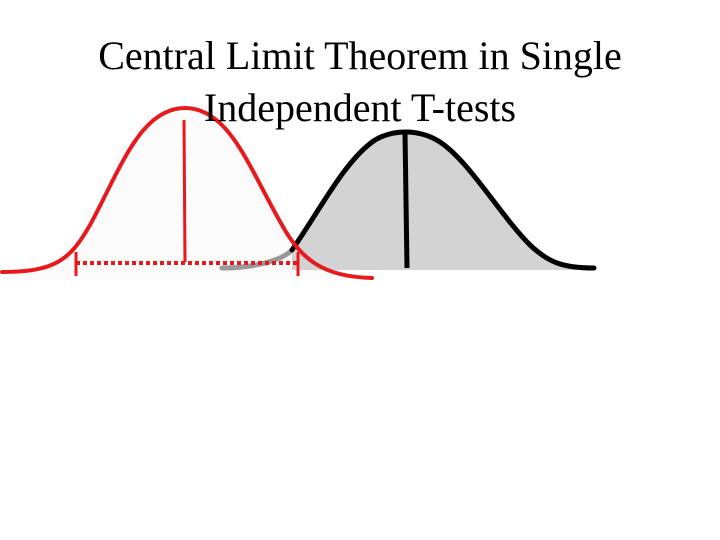 The width and height of the screenshot is (720, 540). What do you see at coordinates (184, 191) in the screenshot?
I see `red-mean-line` at bounding box center [184, 191].